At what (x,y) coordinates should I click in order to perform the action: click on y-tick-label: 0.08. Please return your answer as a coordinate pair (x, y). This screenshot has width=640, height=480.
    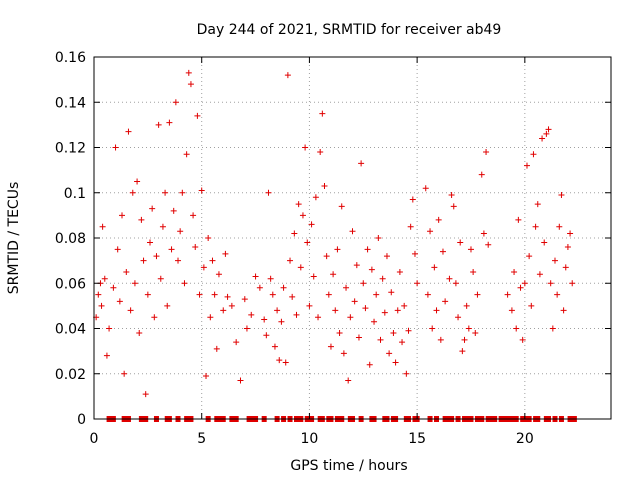
    Looking at the image, I should click on (70, 239).